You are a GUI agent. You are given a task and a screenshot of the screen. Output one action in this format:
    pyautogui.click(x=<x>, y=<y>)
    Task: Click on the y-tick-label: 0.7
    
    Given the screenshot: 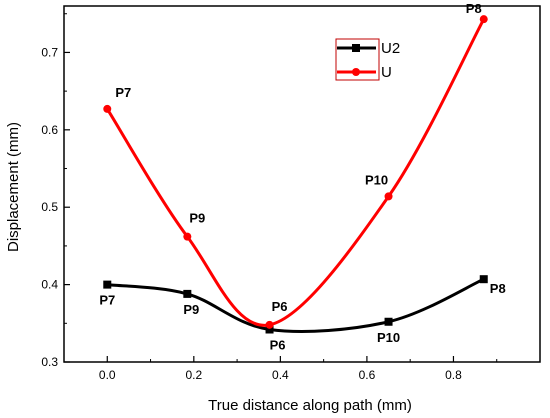 What is the action you would take?
    pyautogui.click(x=49, y=52)
    